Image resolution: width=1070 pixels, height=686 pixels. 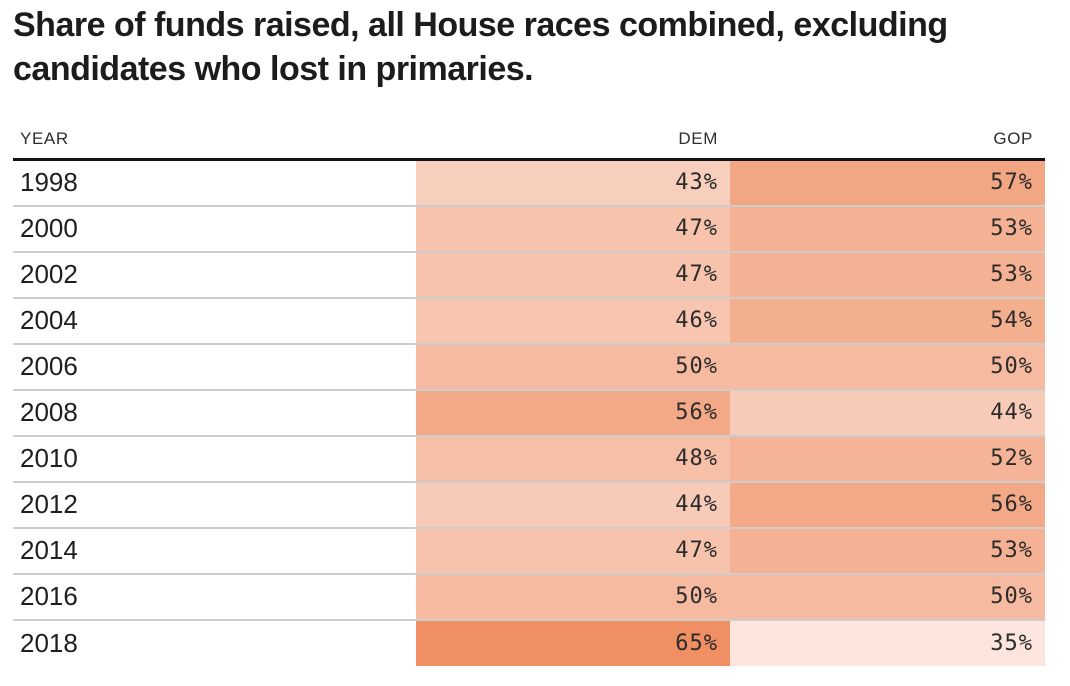 I want to click on table-row: 2000 47% 53%, so click(x=529, y=228).